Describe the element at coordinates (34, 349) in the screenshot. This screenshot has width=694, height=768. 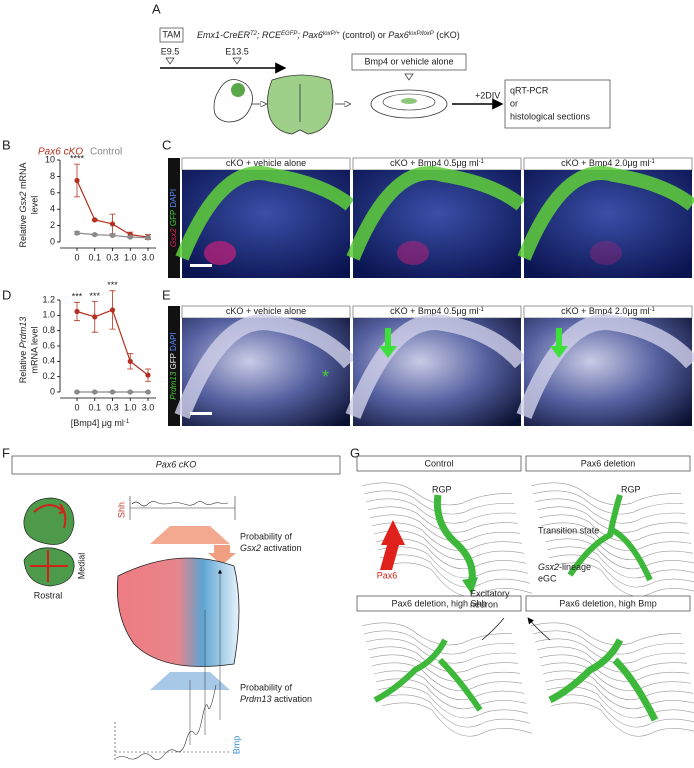
I see `y-axis-label: mRNA level` at that location.